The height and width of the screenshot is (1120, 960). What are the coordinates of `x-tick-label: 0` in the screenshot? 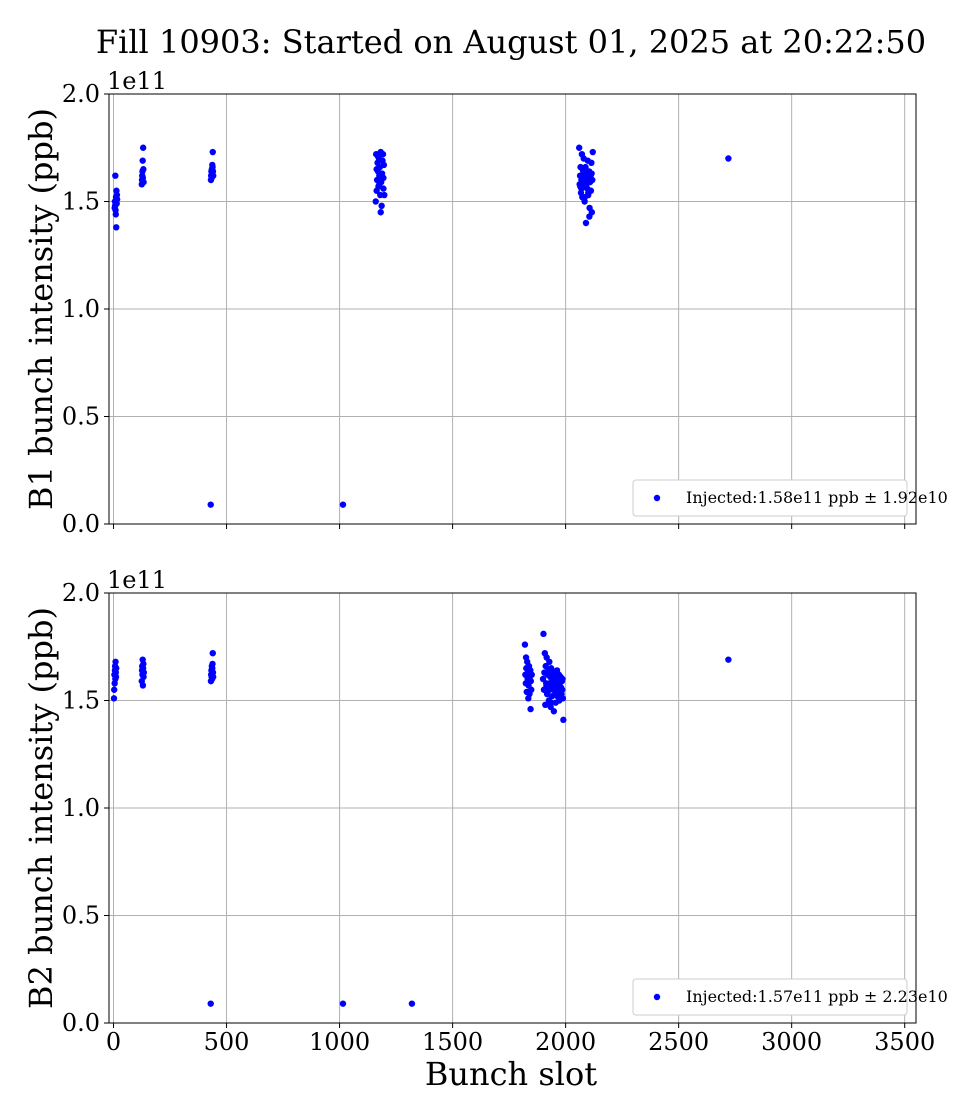 It's located at (113, 1042).